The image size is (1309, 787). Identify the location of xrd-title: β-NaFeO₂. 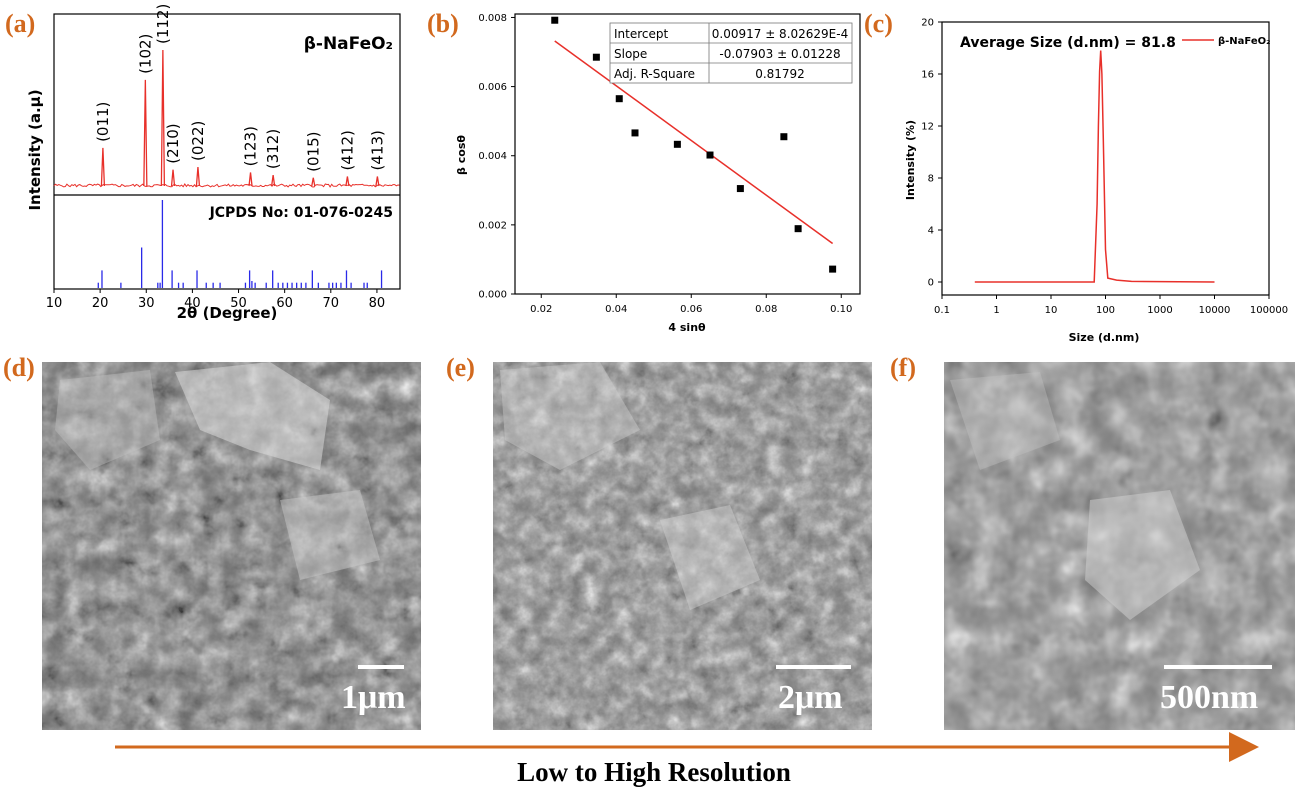
(348, 44).